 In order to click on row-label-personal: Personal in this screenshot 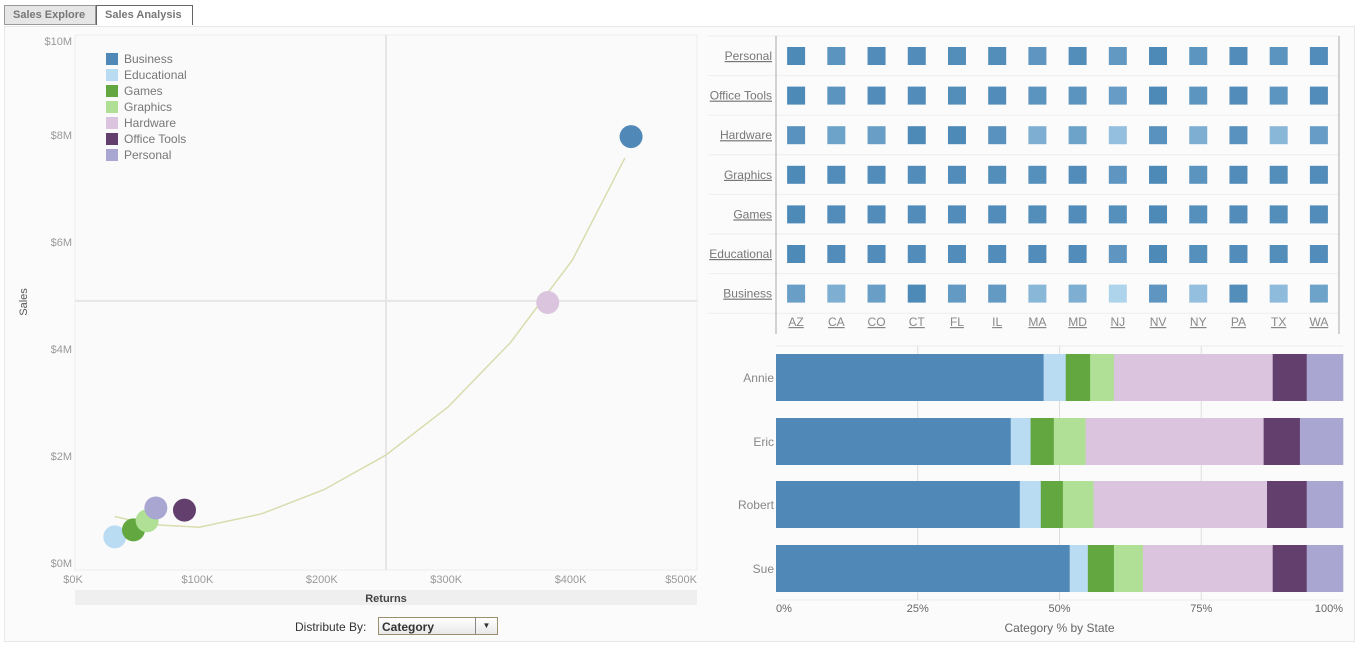, I will do `click(748, 56)`.